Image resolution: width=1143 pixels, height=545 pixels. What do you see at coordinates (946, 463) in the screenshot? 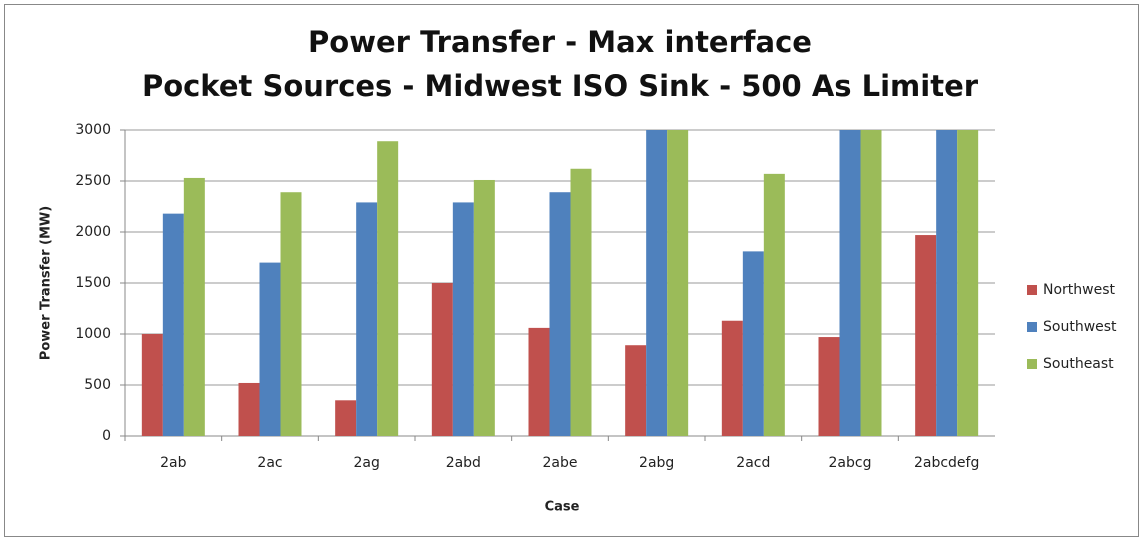
I see `x-tick-label: 2abcdefg` at bounding box center [946, 463].